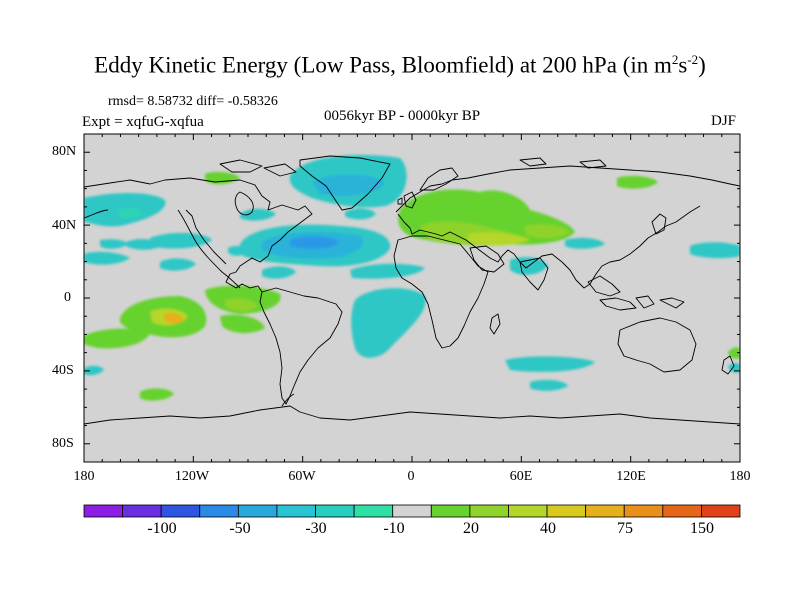  I want to click on stats-label: rmsd= 8.58732 diff= -0.58326, so click(193, 101).